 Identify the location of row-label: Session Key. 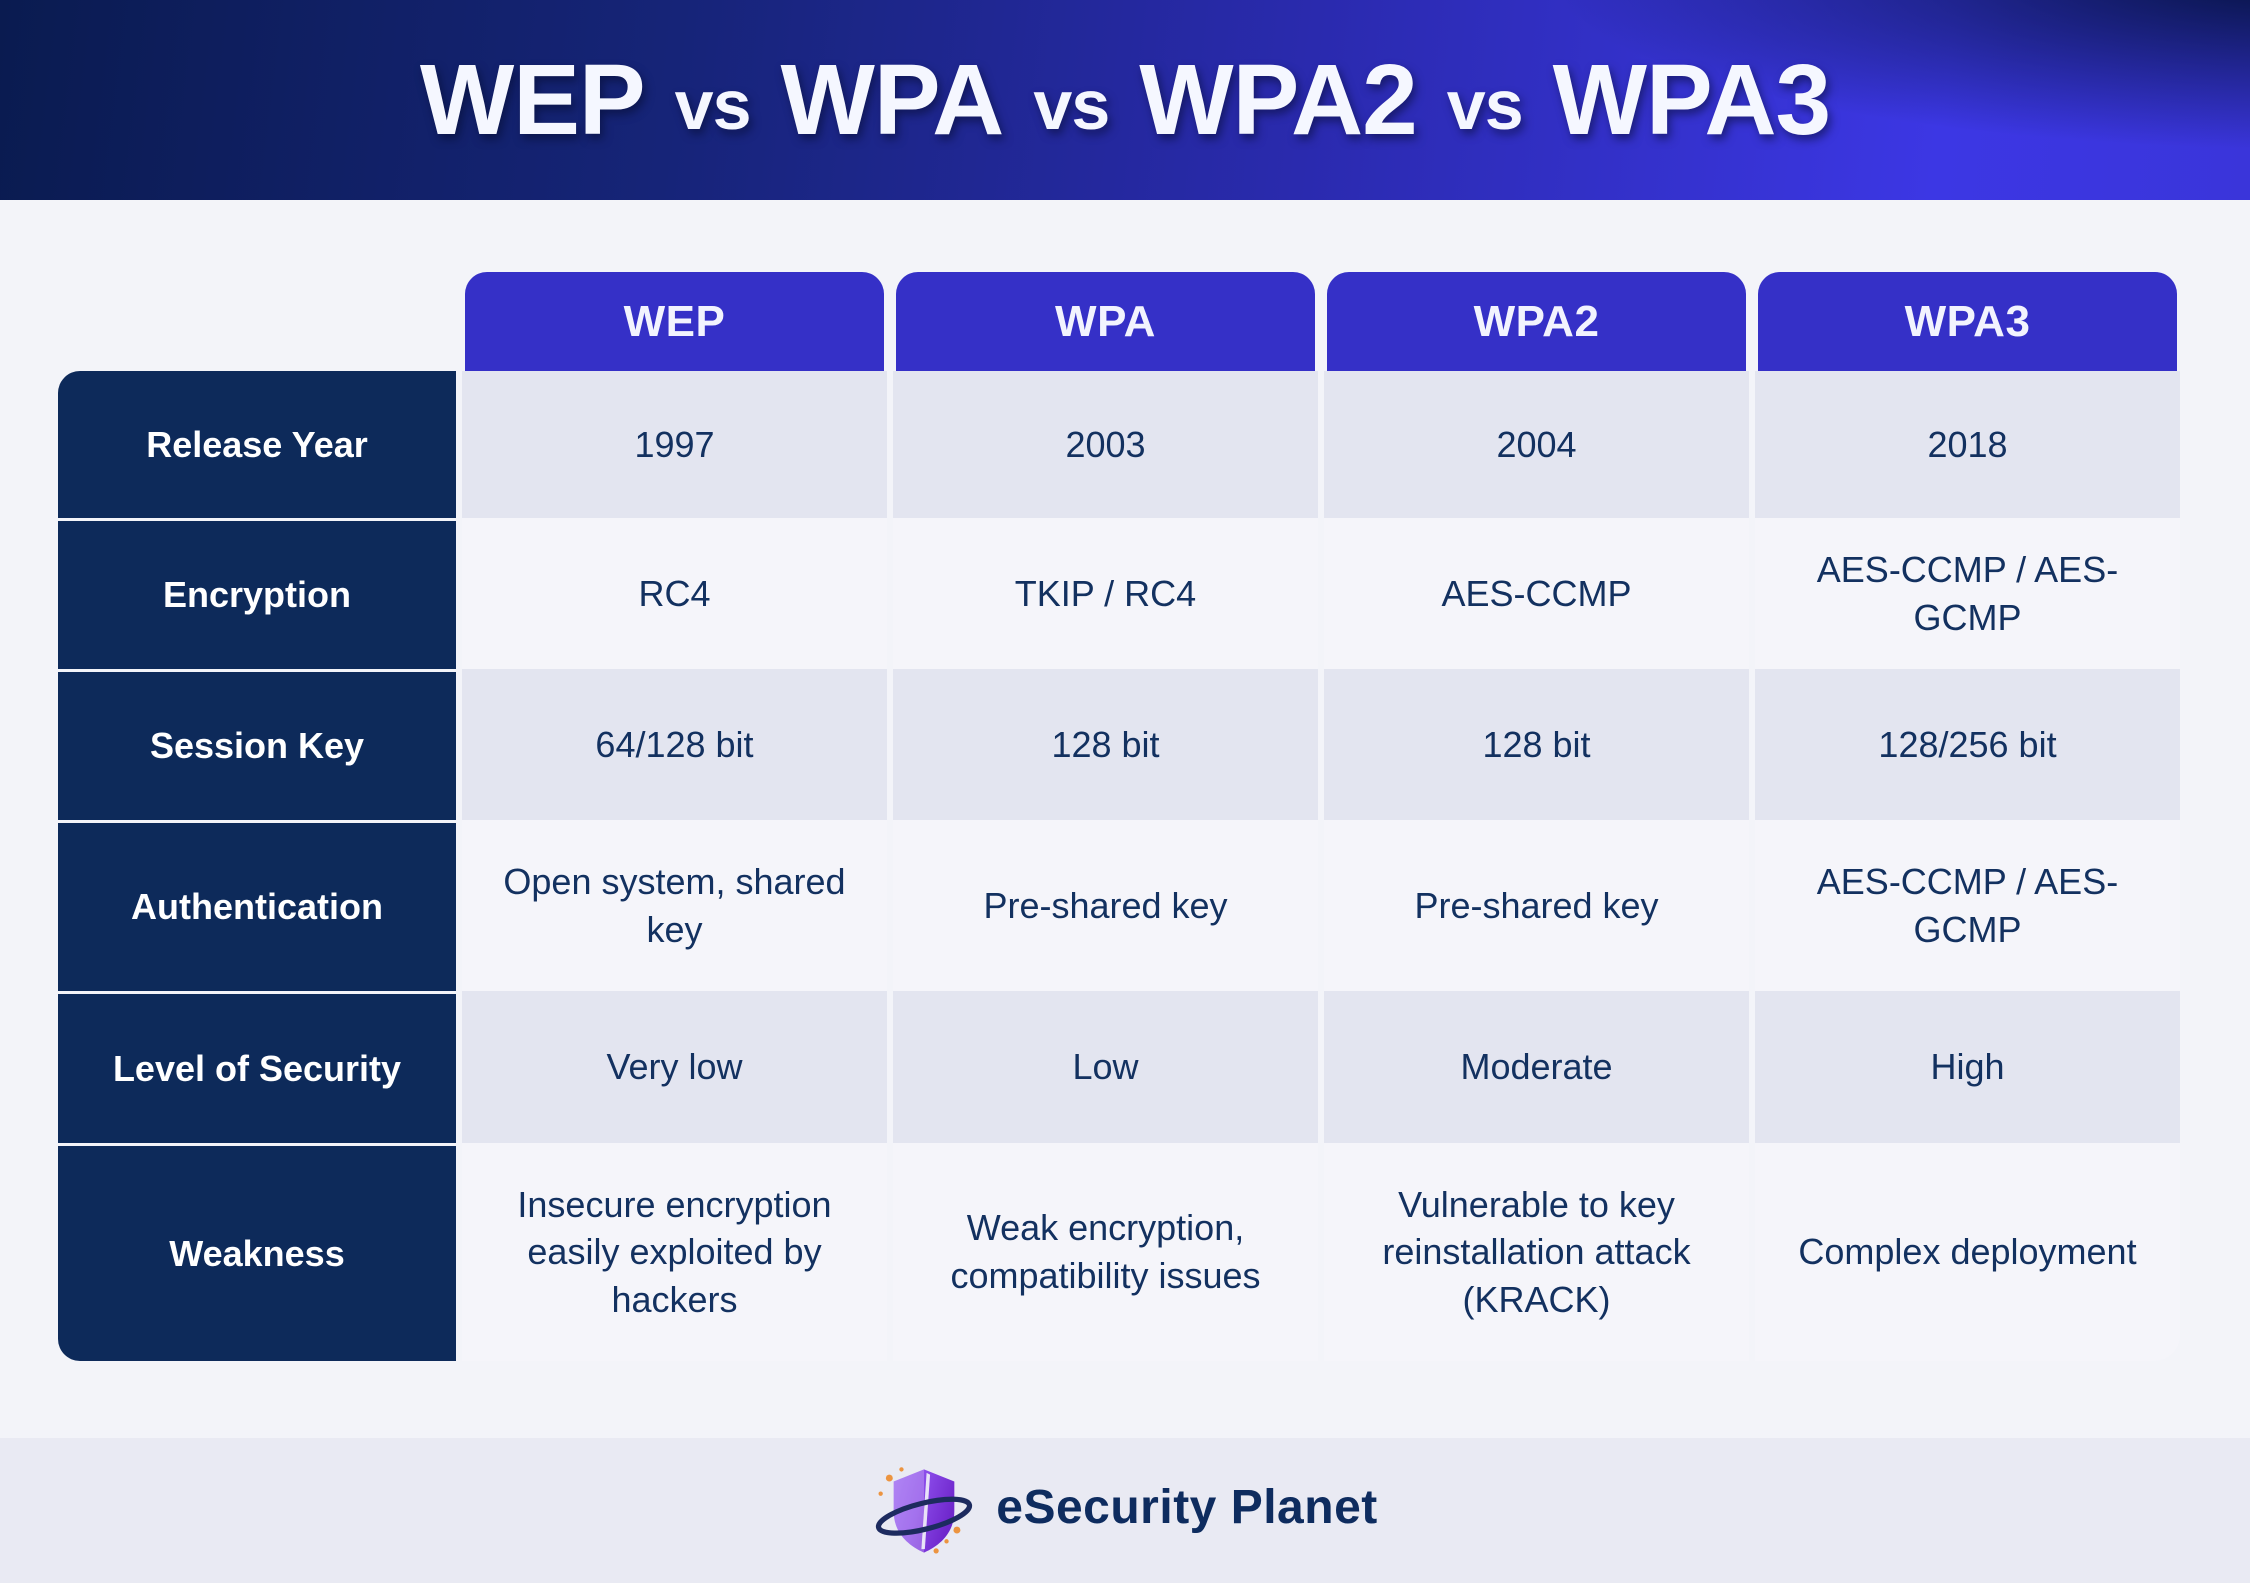
(257, 744).